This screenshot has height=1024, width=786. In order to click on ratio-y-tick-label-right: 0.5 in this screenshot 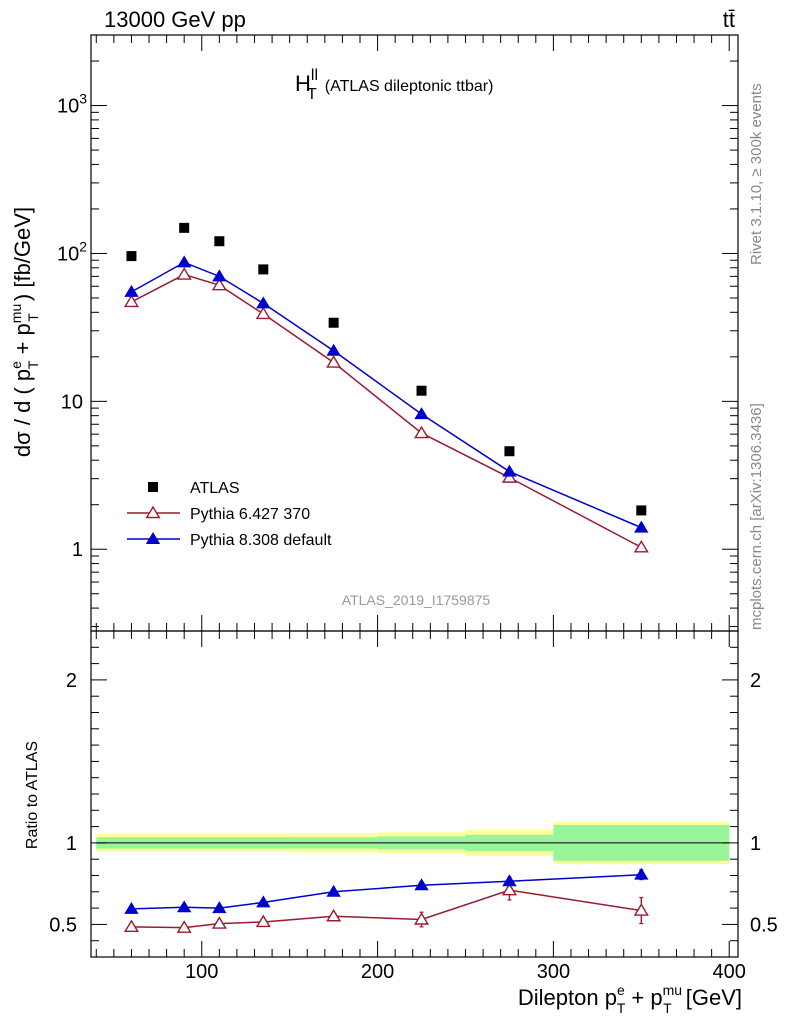, I will do `click(764, 925)`.